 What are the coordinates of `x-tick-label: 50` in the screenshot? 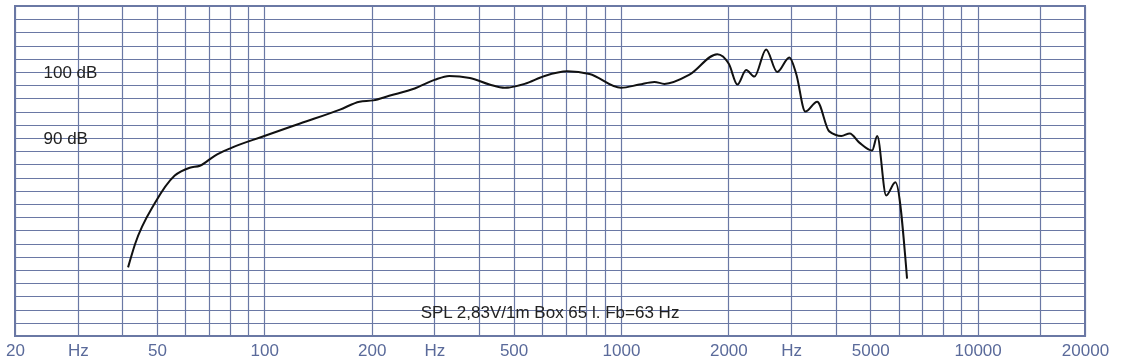 It's located at (157, 350).